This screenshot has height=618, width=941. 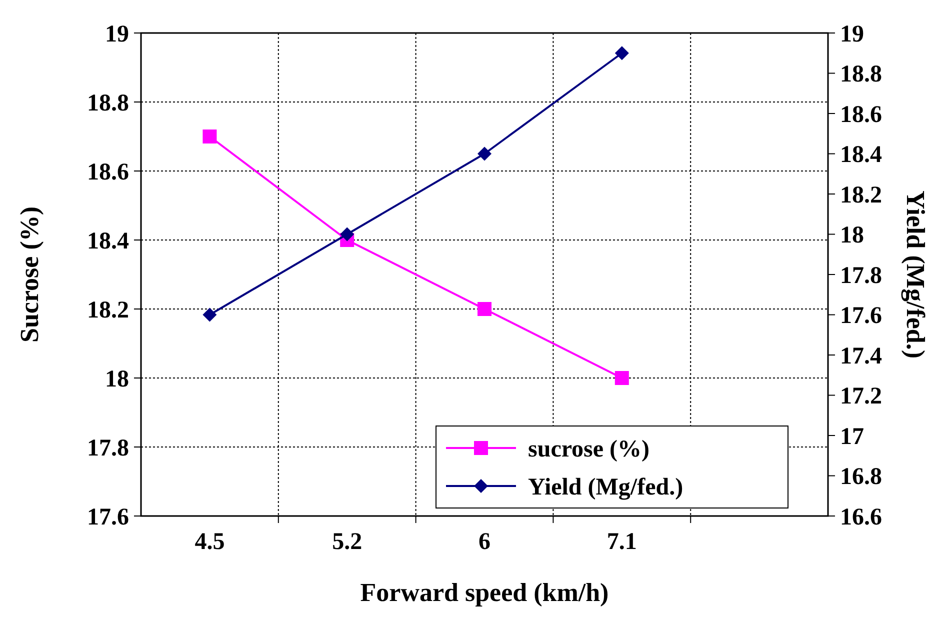 What do you see at coordinates (606, 487) in the screenshot?
I see `legend-label: Yield (Mg/fed.)` at bounding box center [606, 487].